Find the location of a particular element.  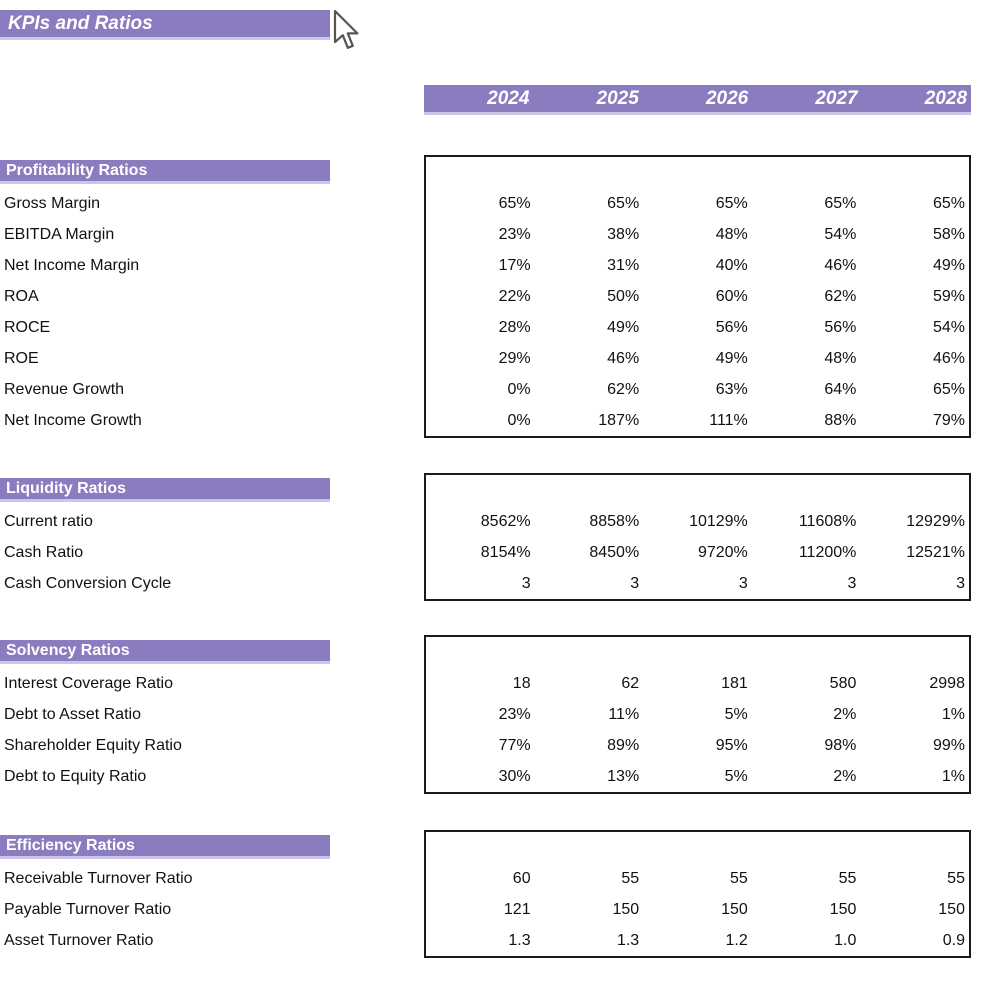

value-cell: 0.9 is located at coordinates (953, 940).